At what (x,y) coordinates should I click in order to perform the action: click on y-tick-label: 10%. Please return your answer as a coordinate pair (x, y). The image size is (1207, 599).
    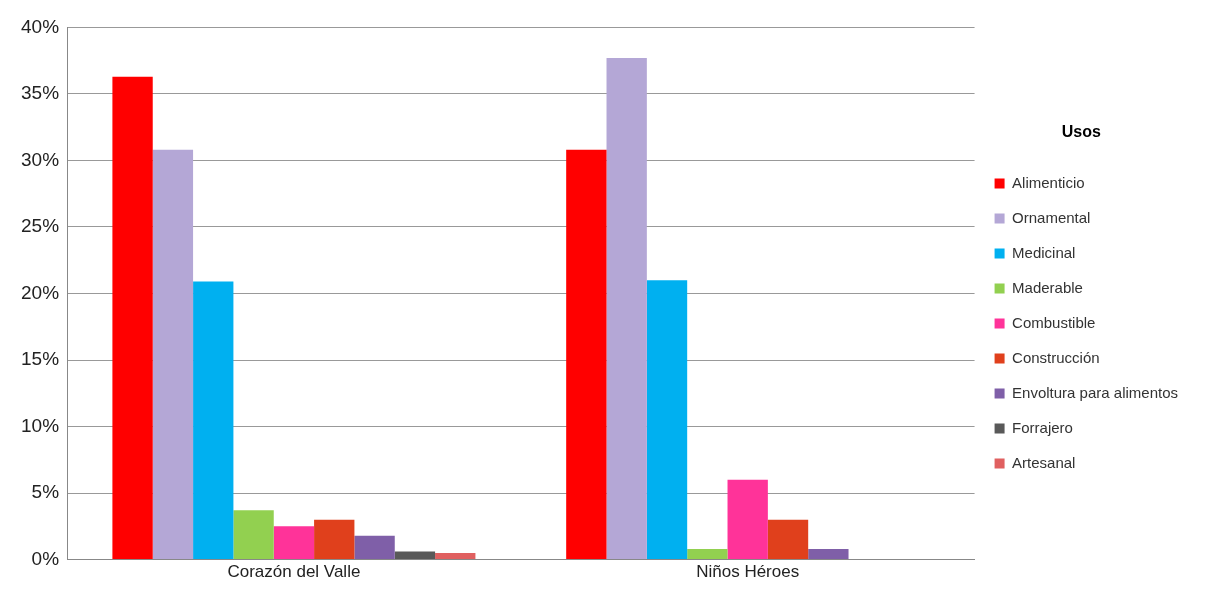
    Looking at the image, I should click on (40, 425).